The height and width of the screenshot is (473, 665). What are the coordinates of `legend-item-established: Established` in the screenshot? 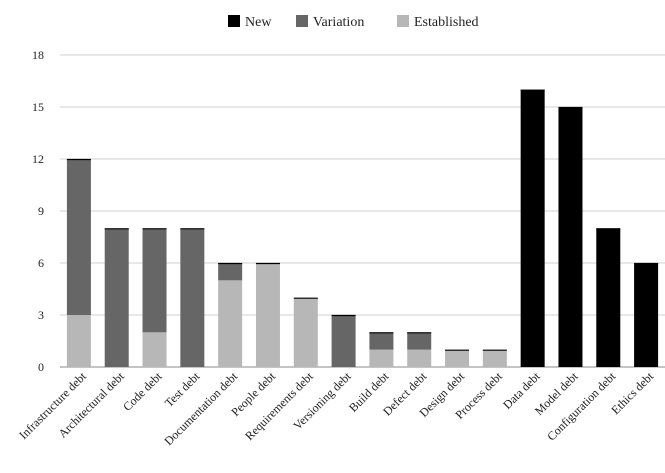 It's located at (438, 22).